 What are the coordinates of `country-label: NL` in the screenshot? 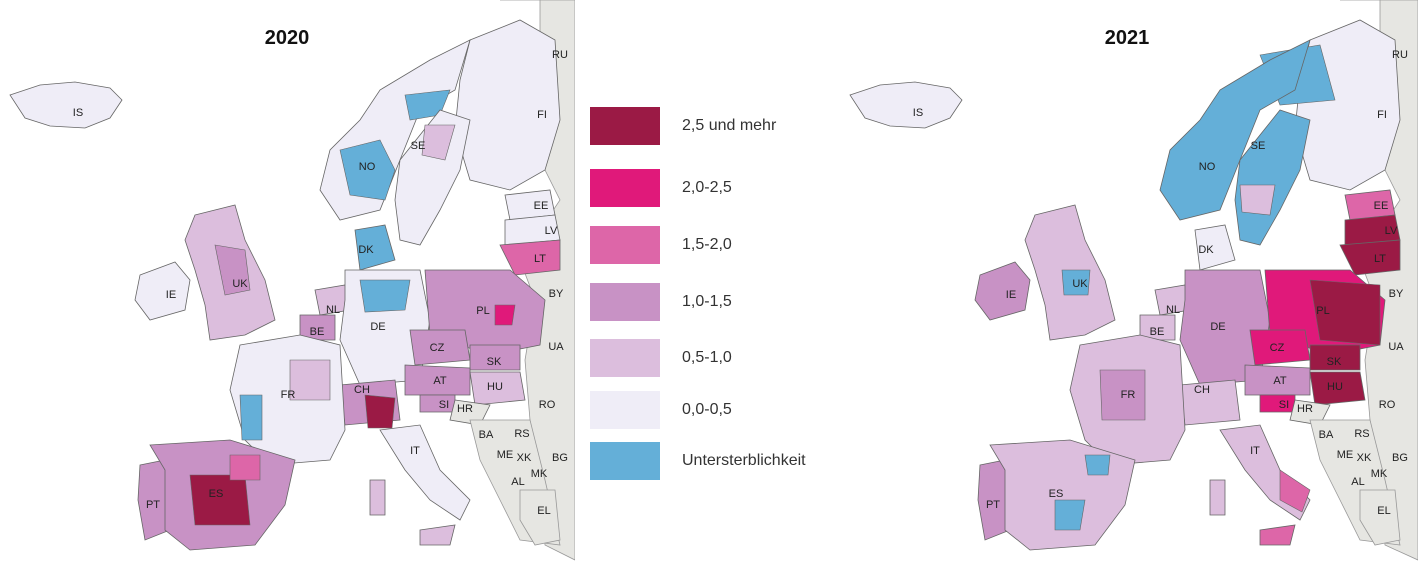 It's located at (1173, 310).